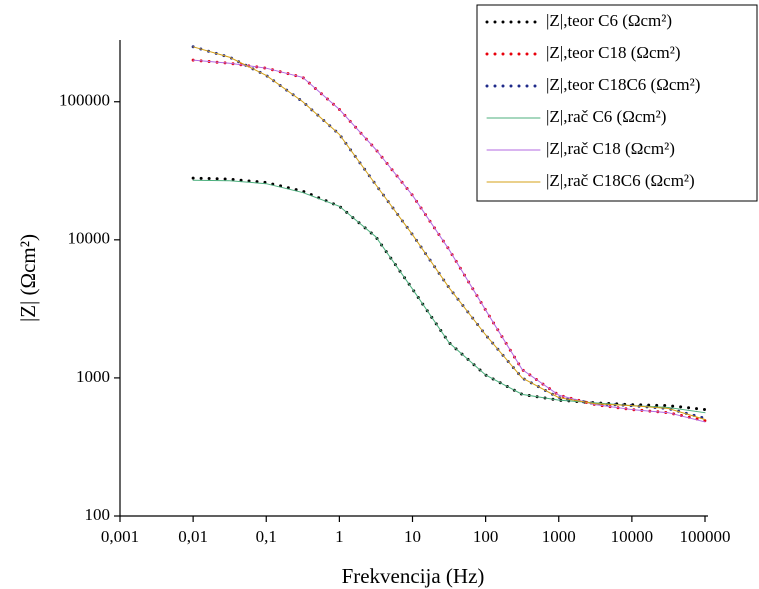  What do you see at coordinates (339, 536) in the screenshot?
I see `x-tick-label: 1` at bounding box center [339, 536].